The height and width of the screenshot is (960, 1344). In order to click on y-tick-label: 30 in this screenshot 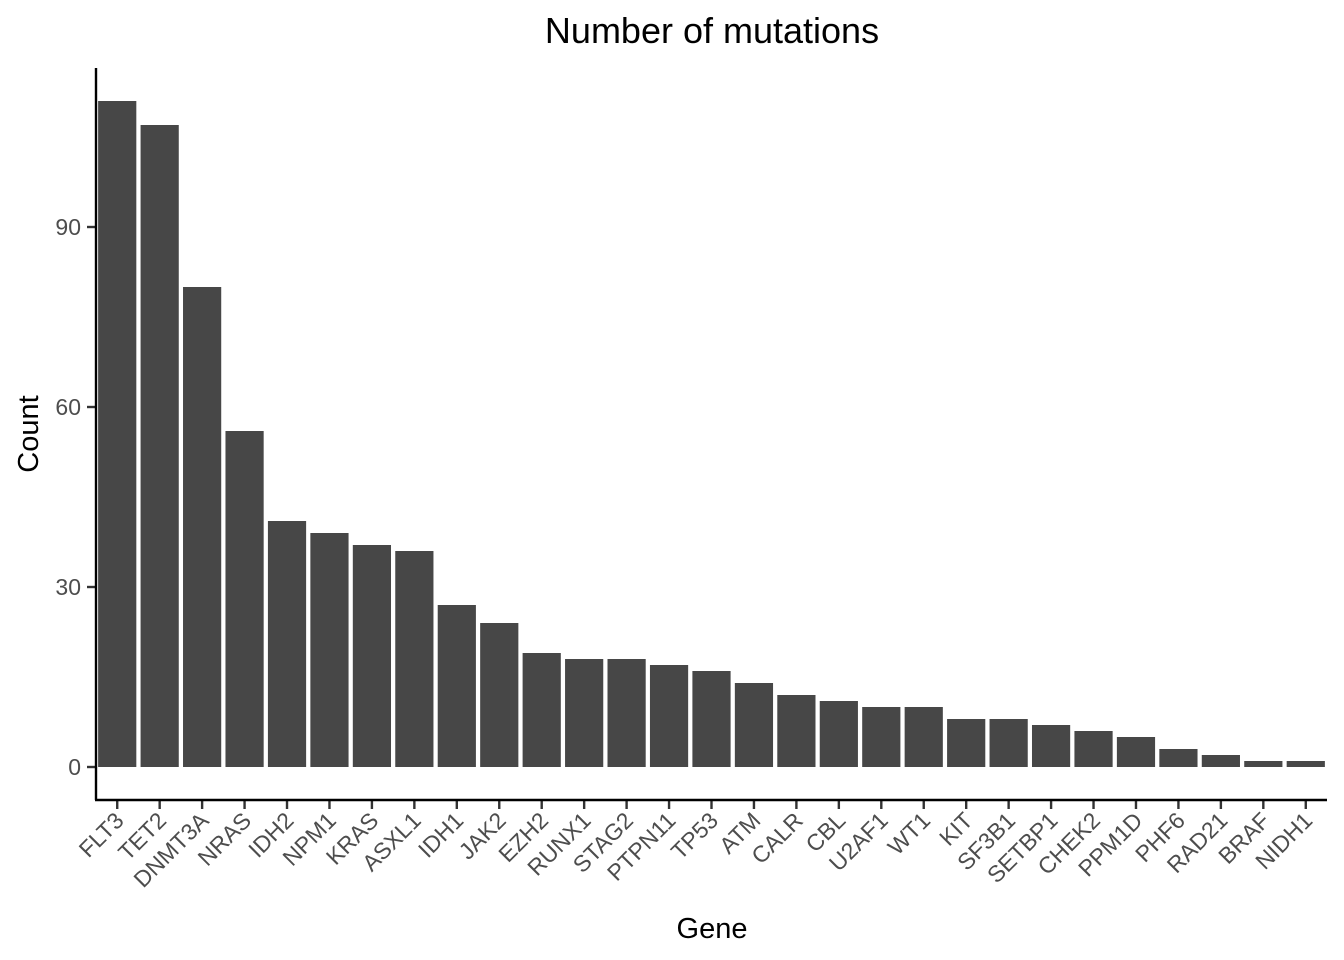, I will do `click(68, 587)`.